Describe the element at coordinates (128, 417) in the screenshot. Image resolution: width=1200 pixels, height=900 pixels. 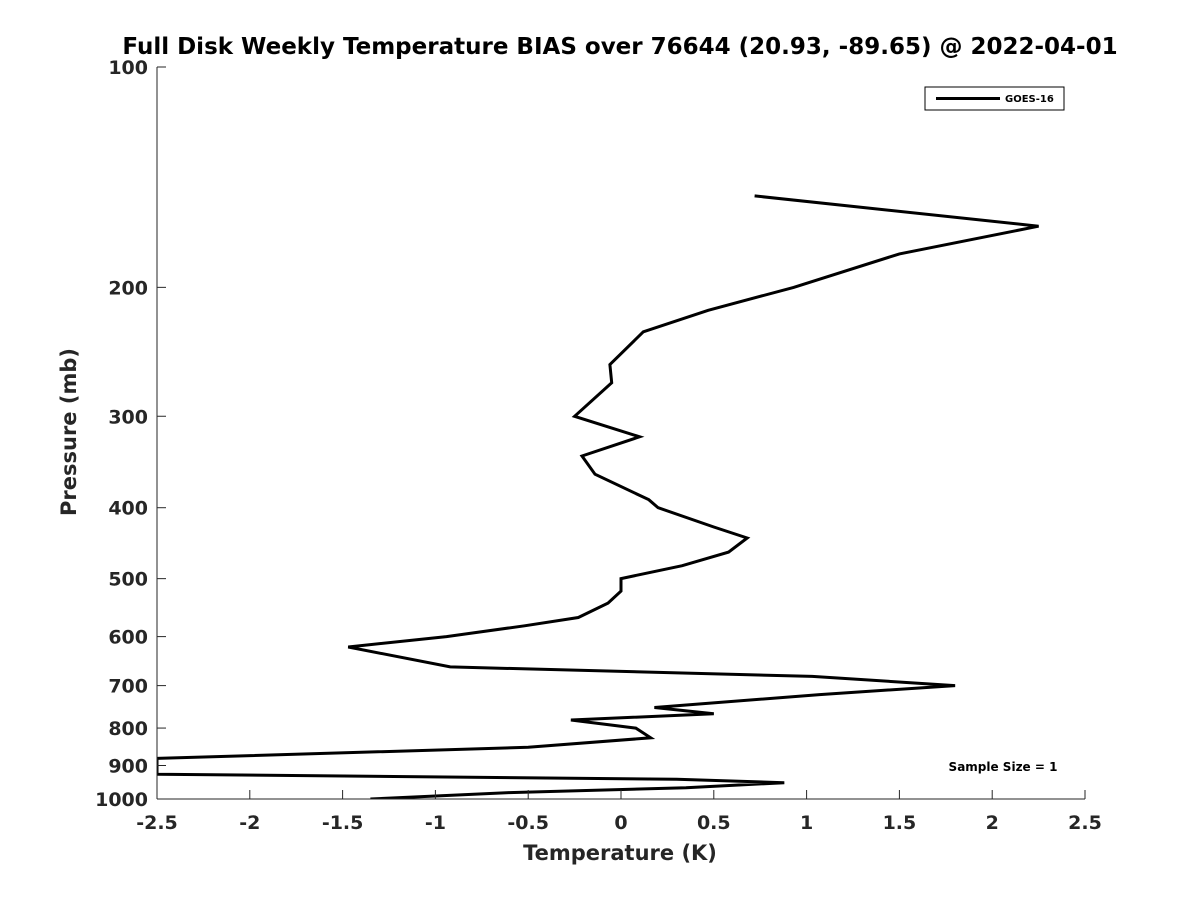
I see `y-tick-label: 300` at that location.